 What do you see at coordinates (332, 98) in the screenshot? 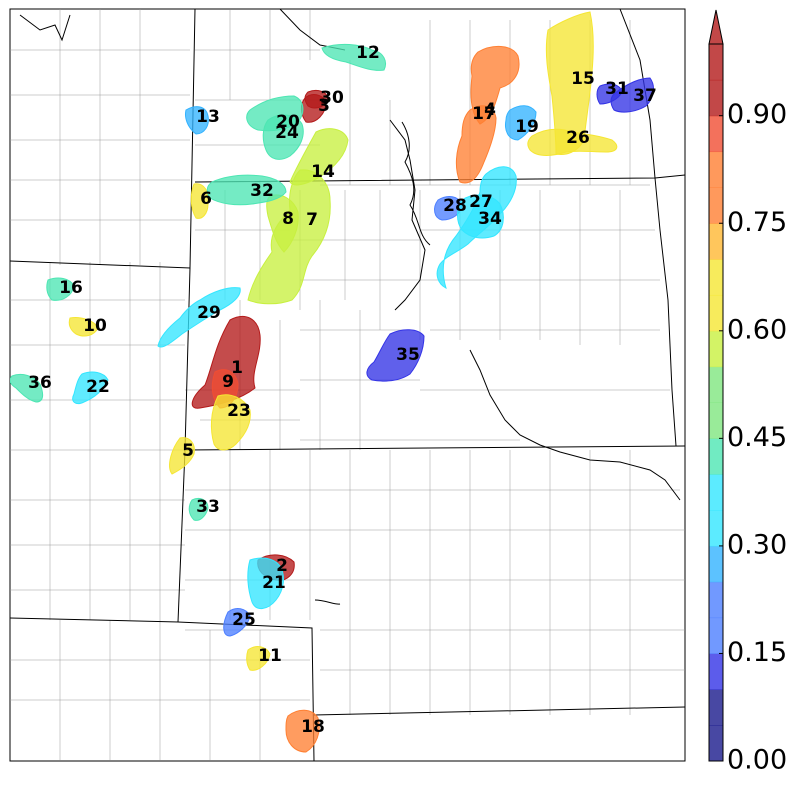
I see `region-label-30: 30` at bounding box center [332, 98].